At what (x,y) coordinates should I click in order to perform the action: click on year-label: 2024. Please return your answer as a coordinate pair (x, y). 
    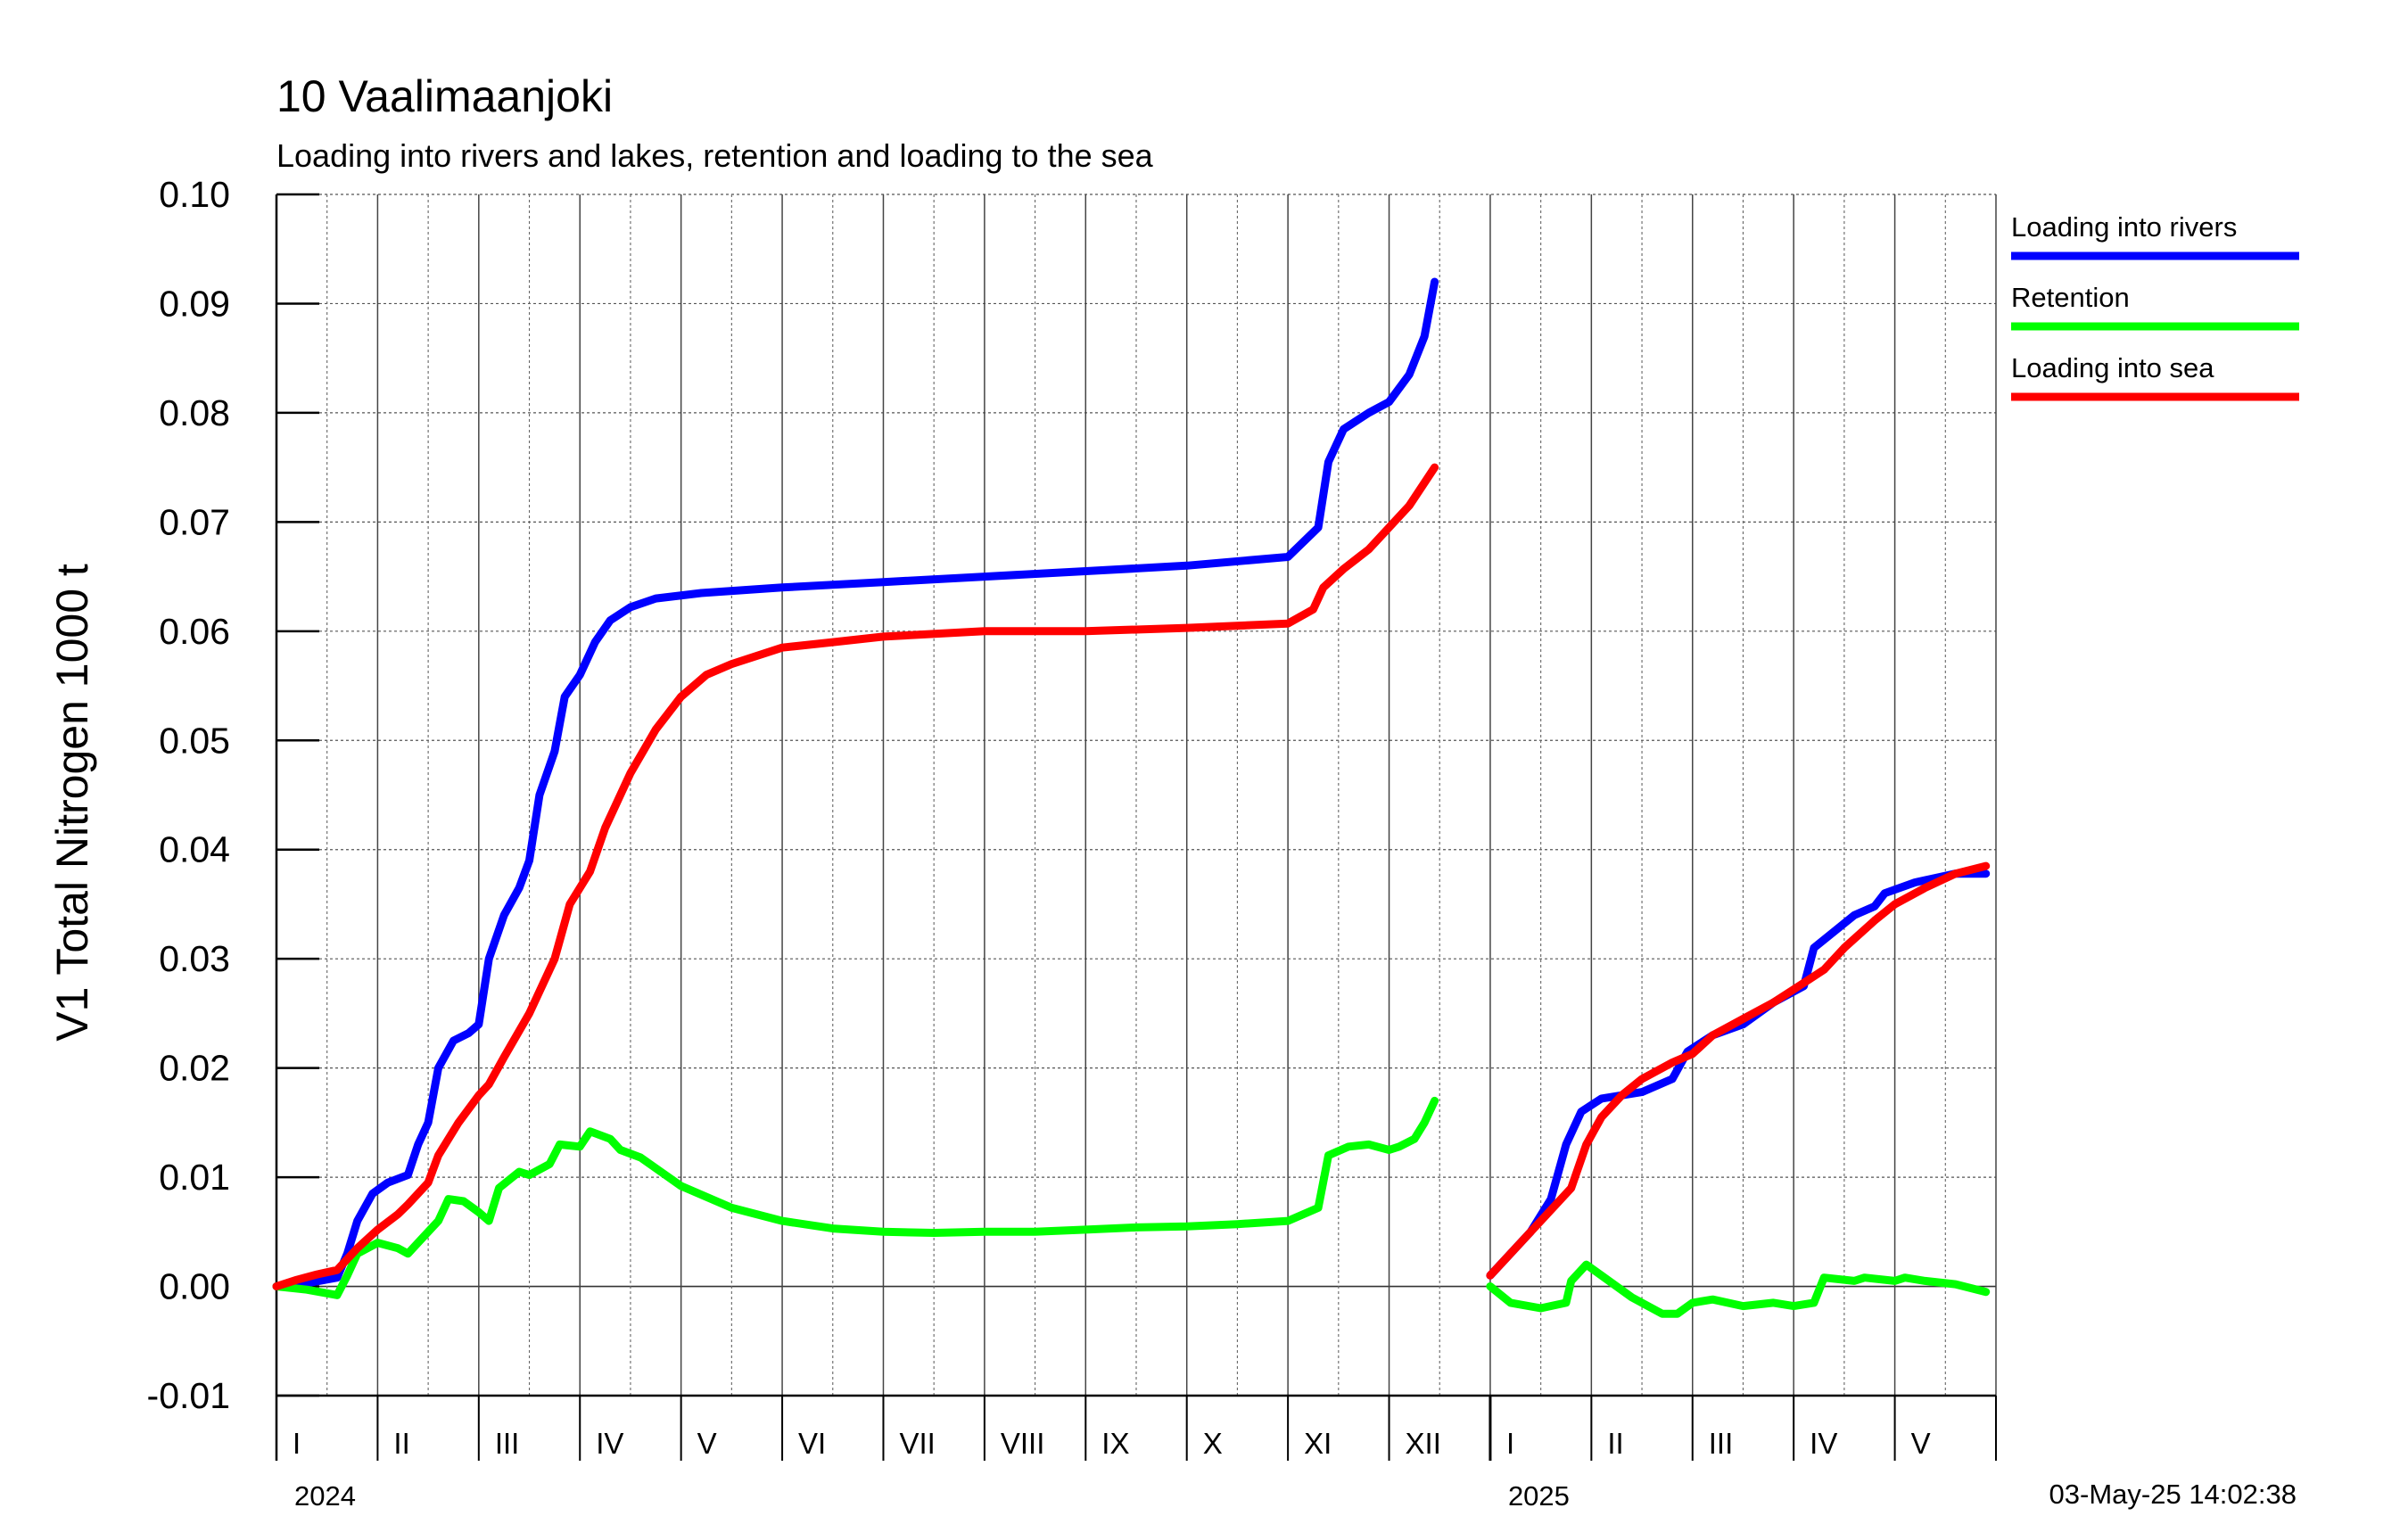
    Looking at the image, I should click on (325, 1496).